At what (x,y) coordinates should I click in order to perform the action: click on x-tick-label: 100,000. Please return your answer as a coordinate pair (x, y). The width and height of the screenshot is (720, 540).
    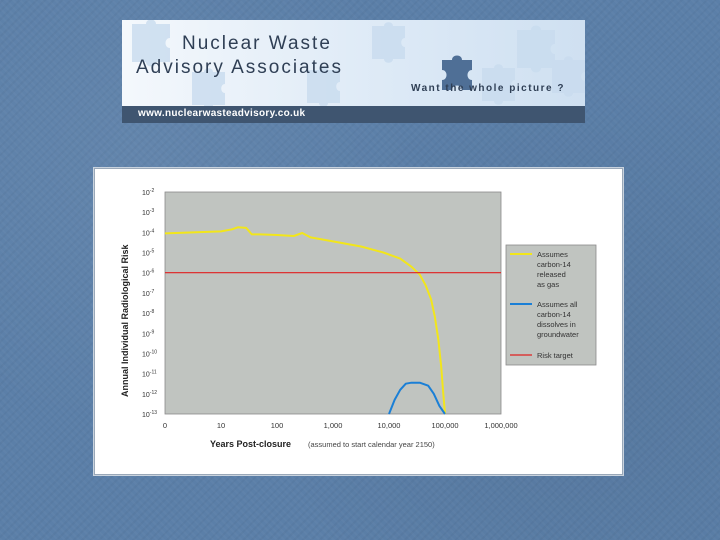
    Looking at the image, I should click on (444, 425).